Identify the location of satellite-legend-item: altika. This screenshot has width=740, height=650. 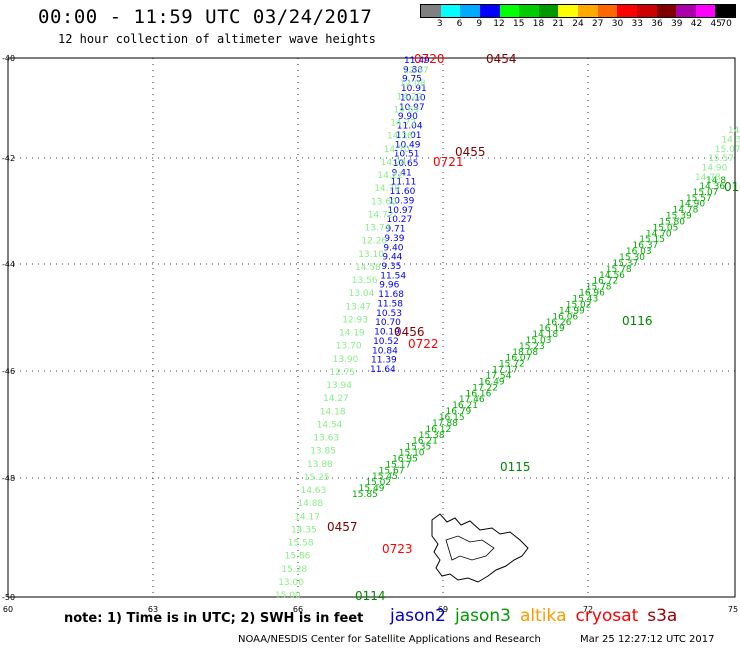
(543, 616).